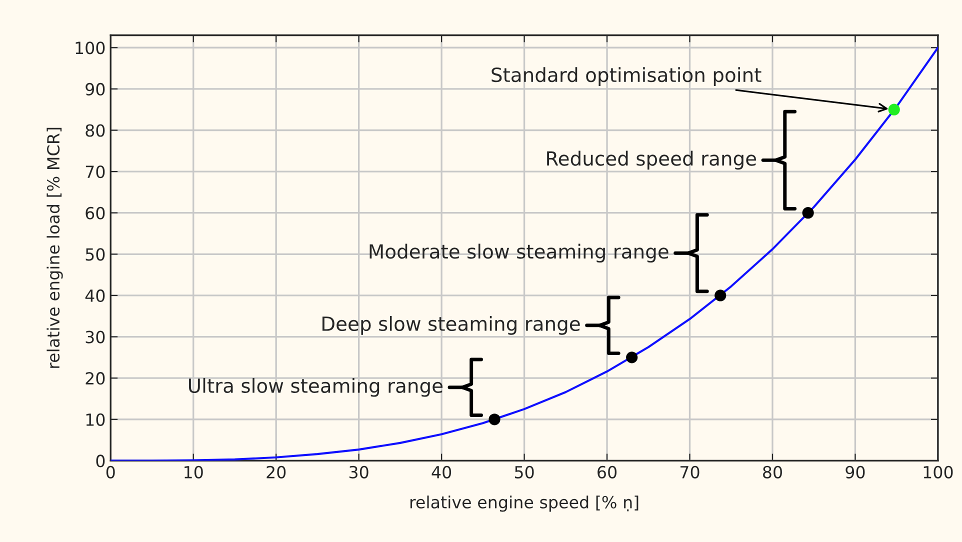  Describe the element at coordinates (607, 472) in the screenshot. I see `x-tick-label: 60` at that location.